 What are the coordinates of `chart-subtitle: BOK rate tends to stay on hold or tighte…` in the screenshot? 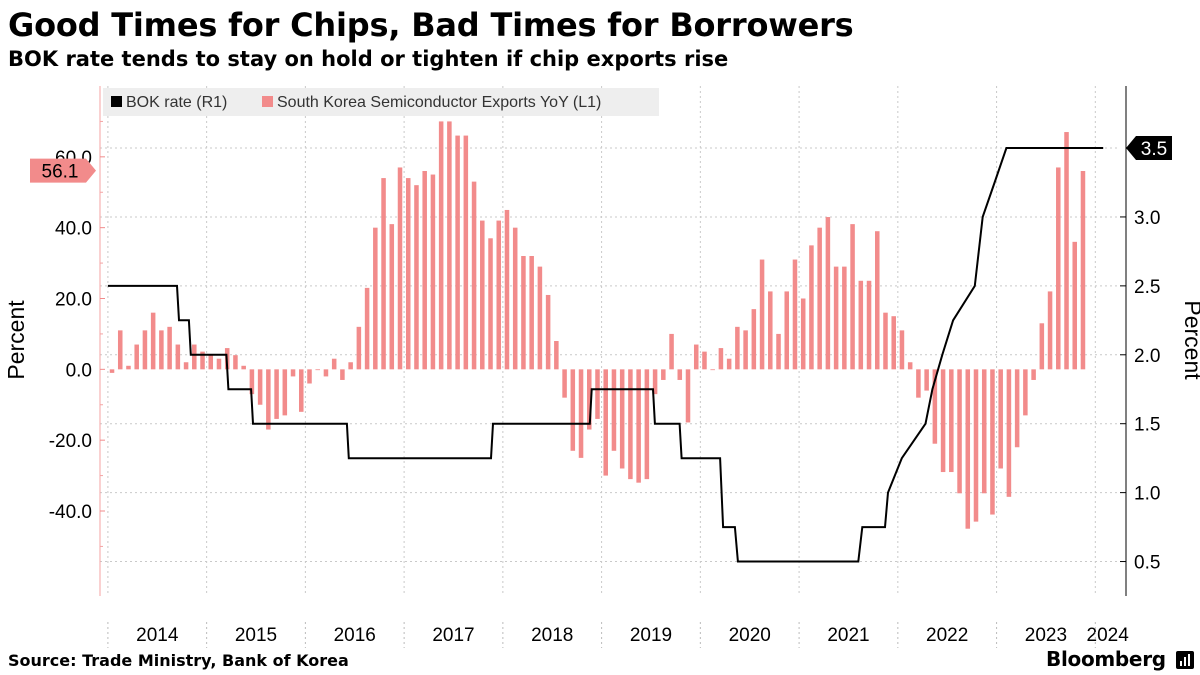 It's located at (368, 59).